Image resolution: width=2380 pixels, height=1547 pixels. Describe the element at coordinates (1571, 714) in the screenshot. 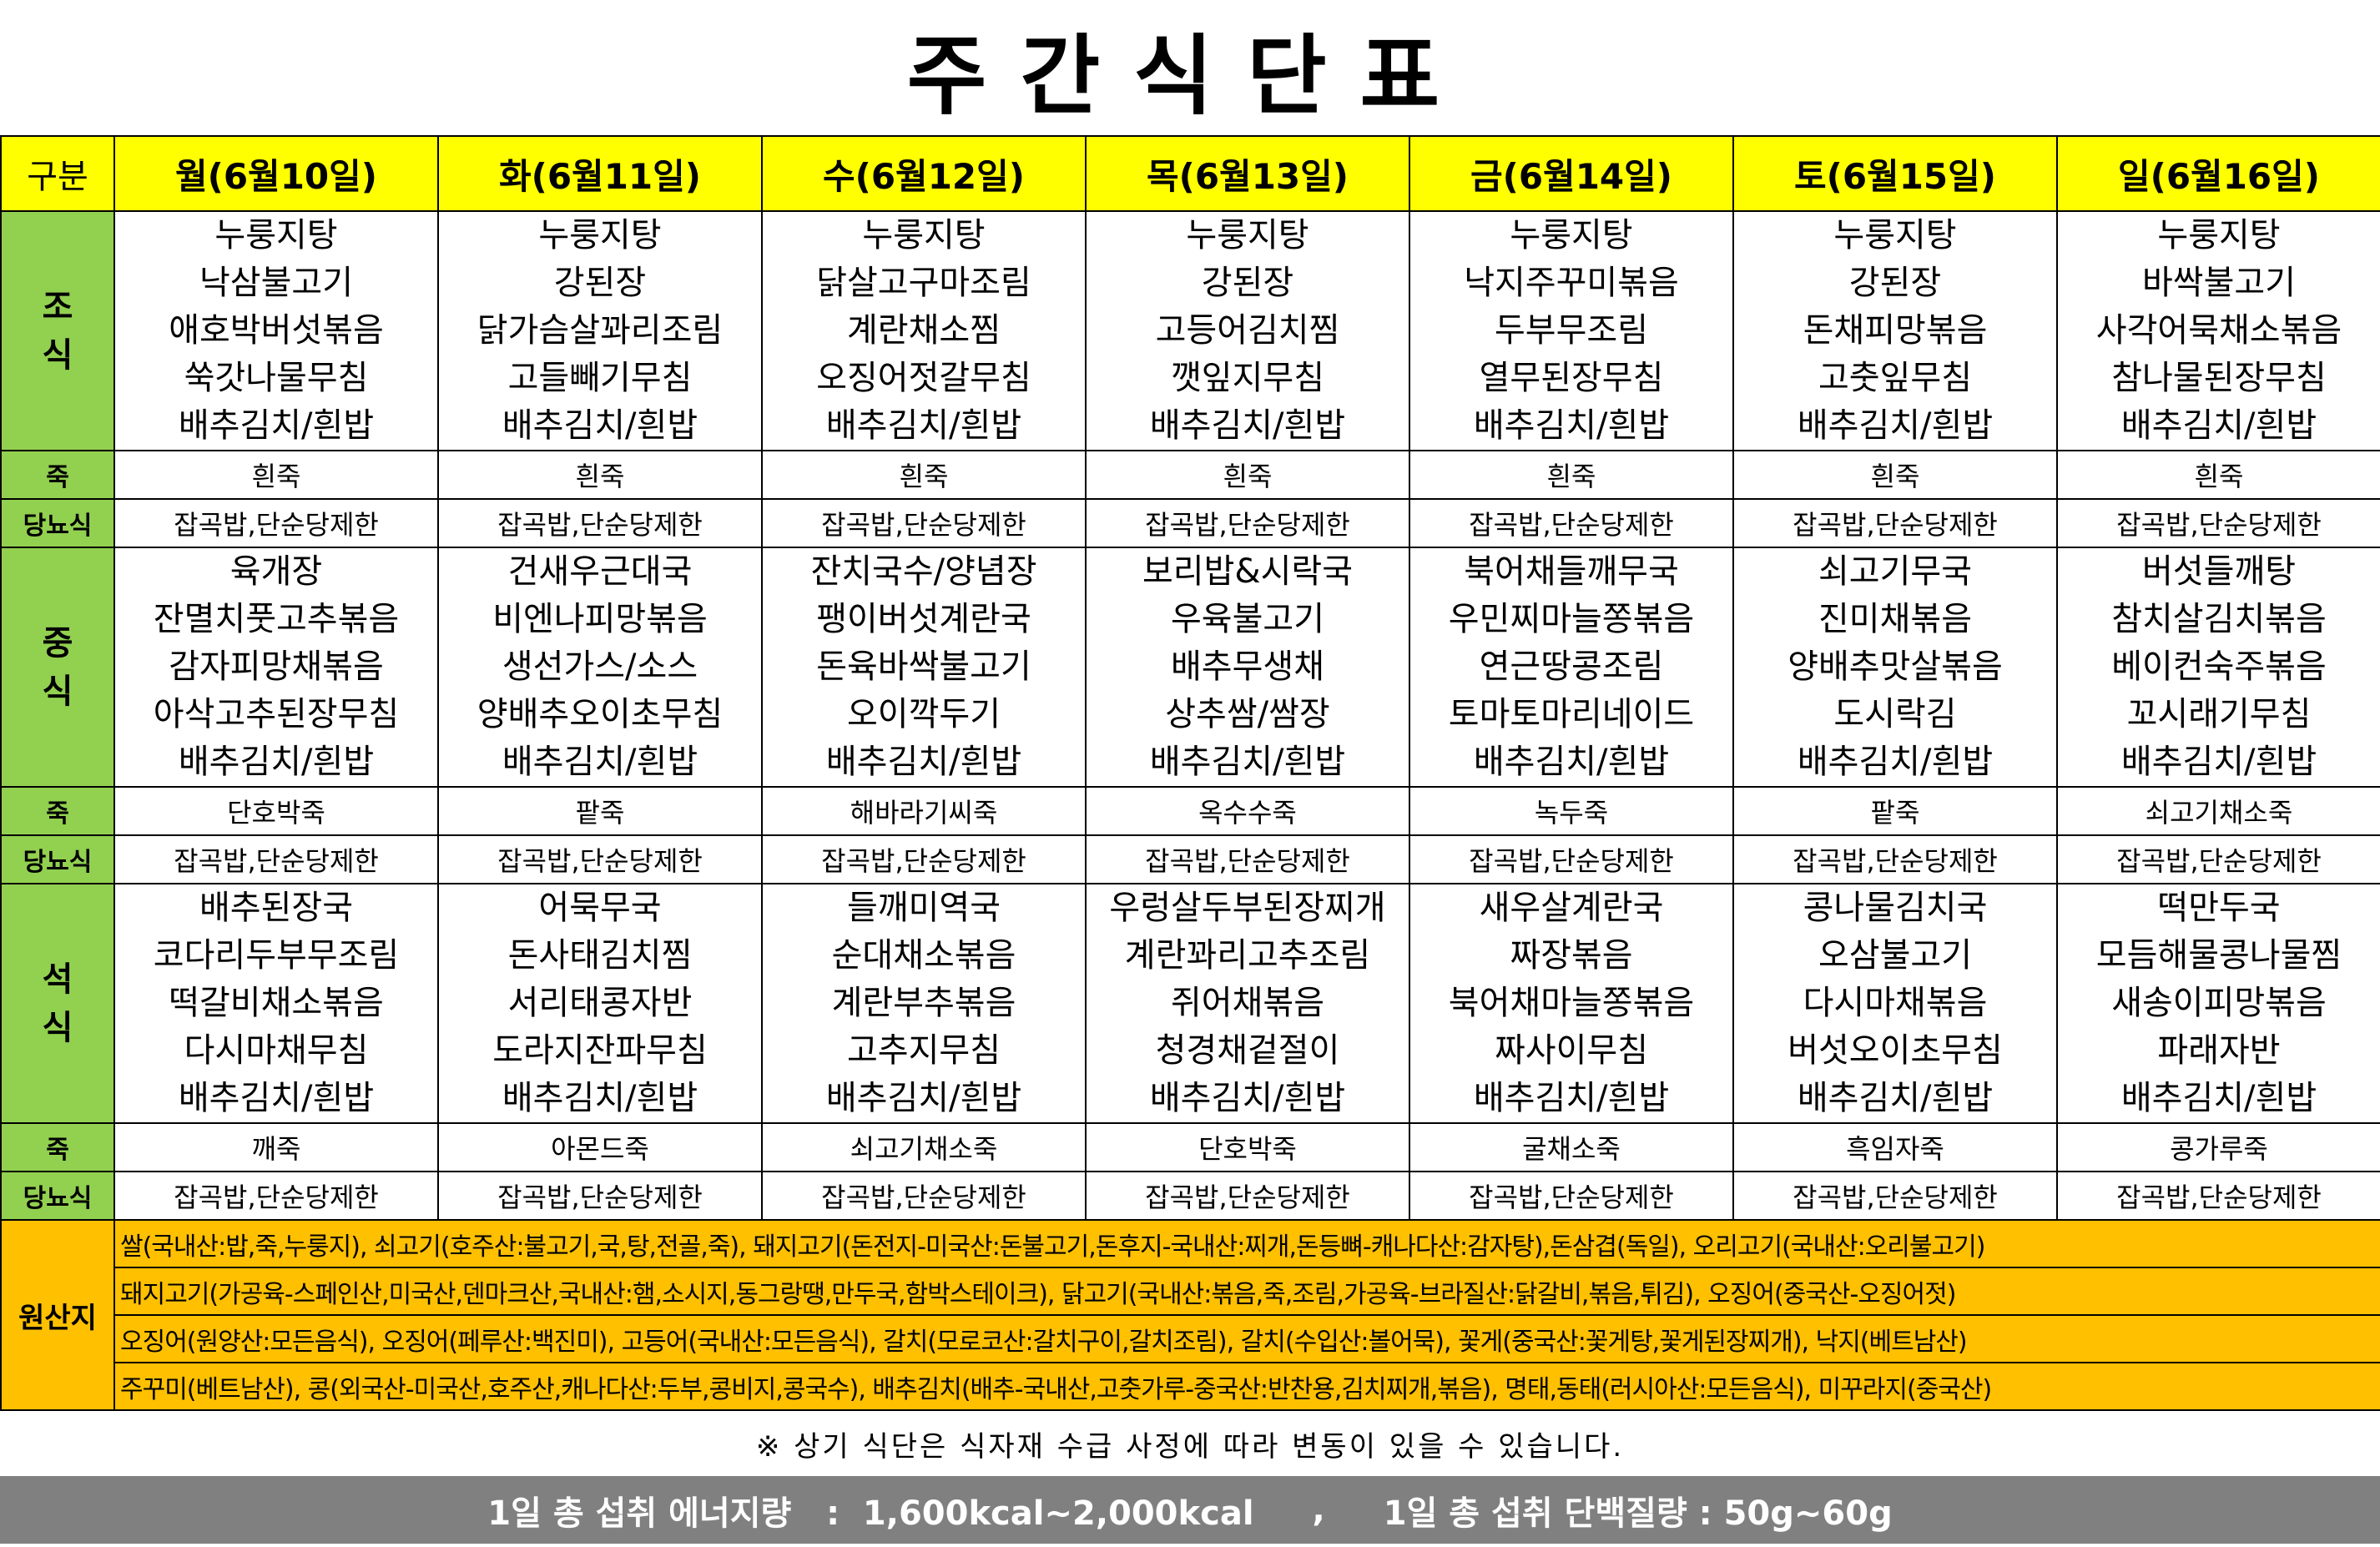

I see `menu-item: 토마토마리네이드` at that location.